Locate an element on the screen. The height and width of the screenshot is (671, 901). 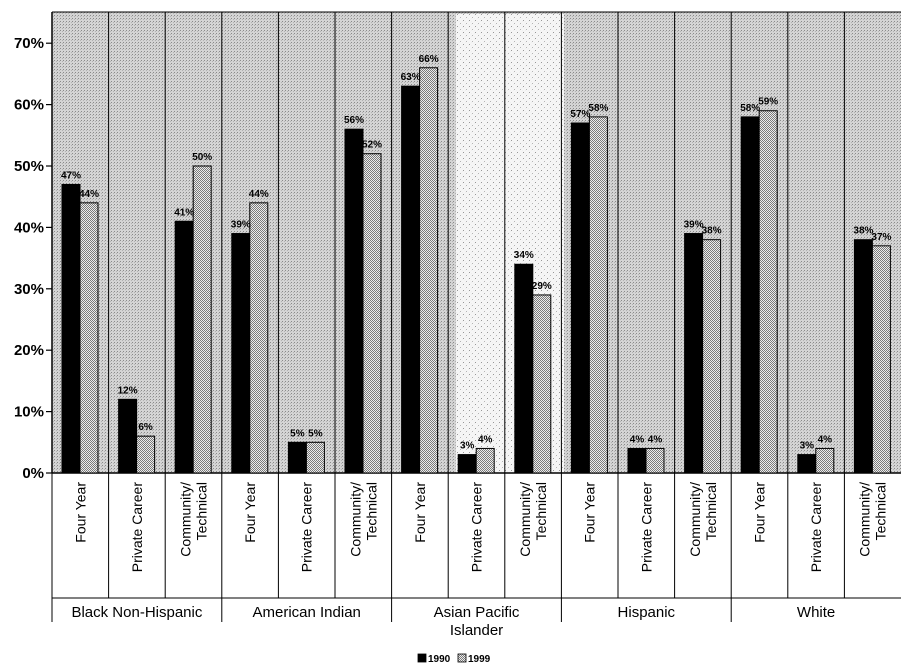
value-label-1990: 58% is located at coordinates (750, 108).